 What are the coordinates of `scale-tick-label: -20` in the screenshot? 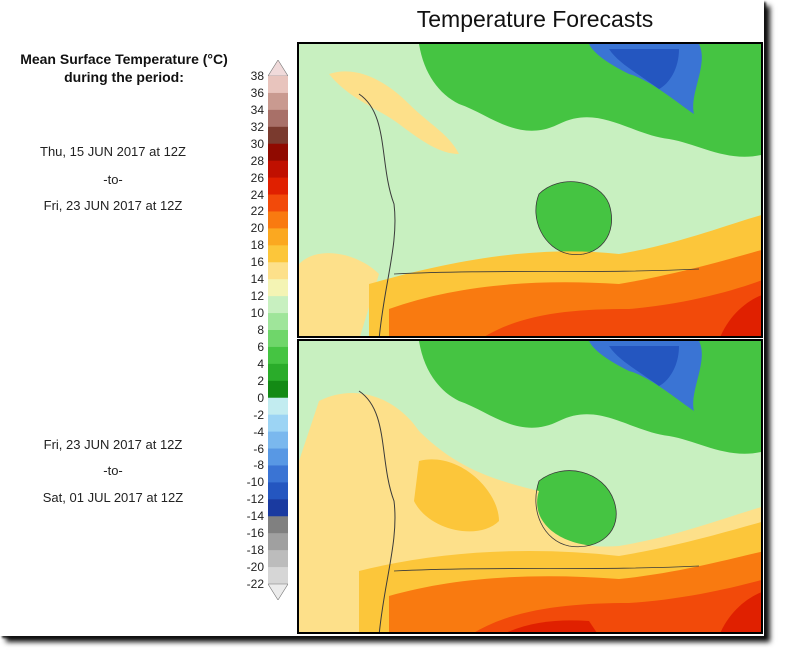 It's located at (255, 567).